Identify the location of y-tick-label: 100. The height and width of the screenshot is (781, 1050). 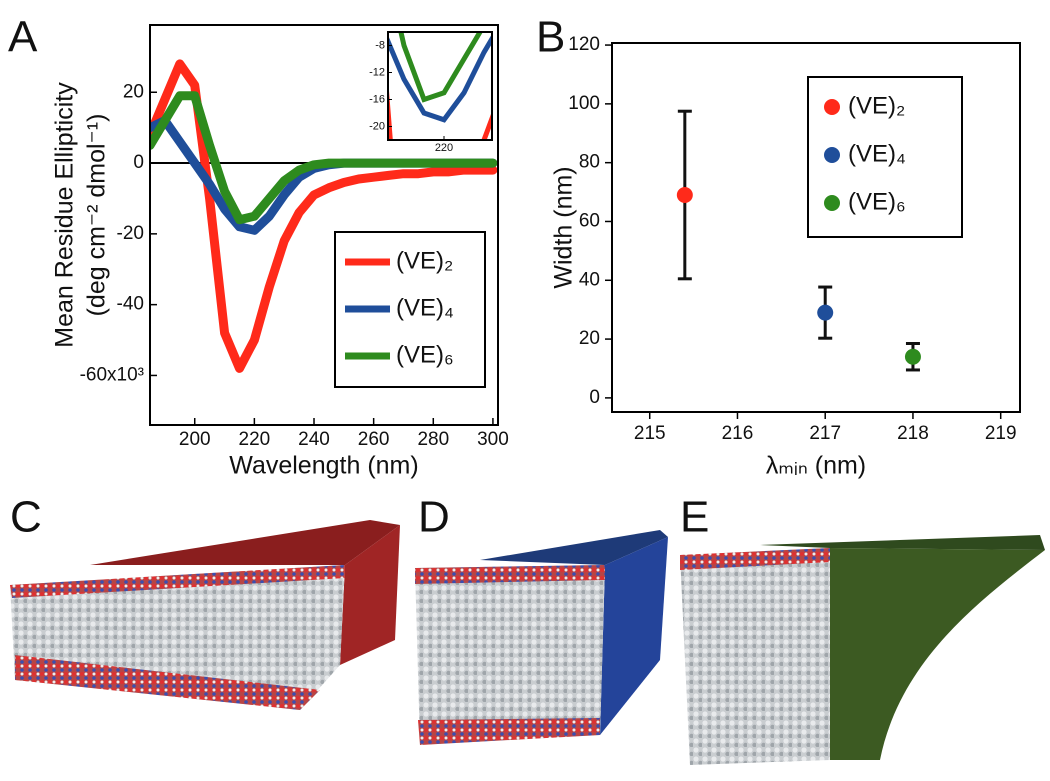
(584, 103).